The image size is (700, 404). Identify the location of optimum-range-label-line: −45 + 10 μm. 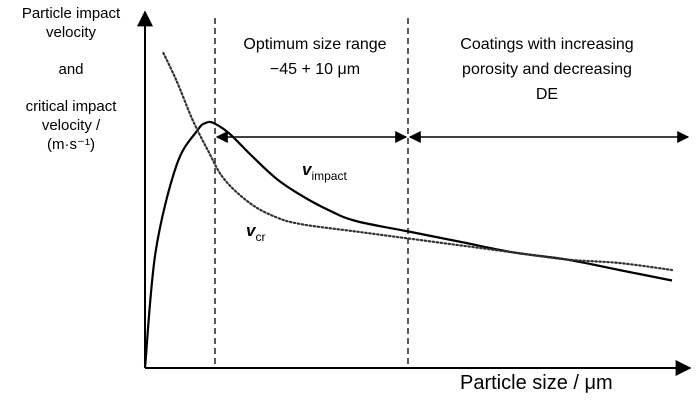
(315, 69).